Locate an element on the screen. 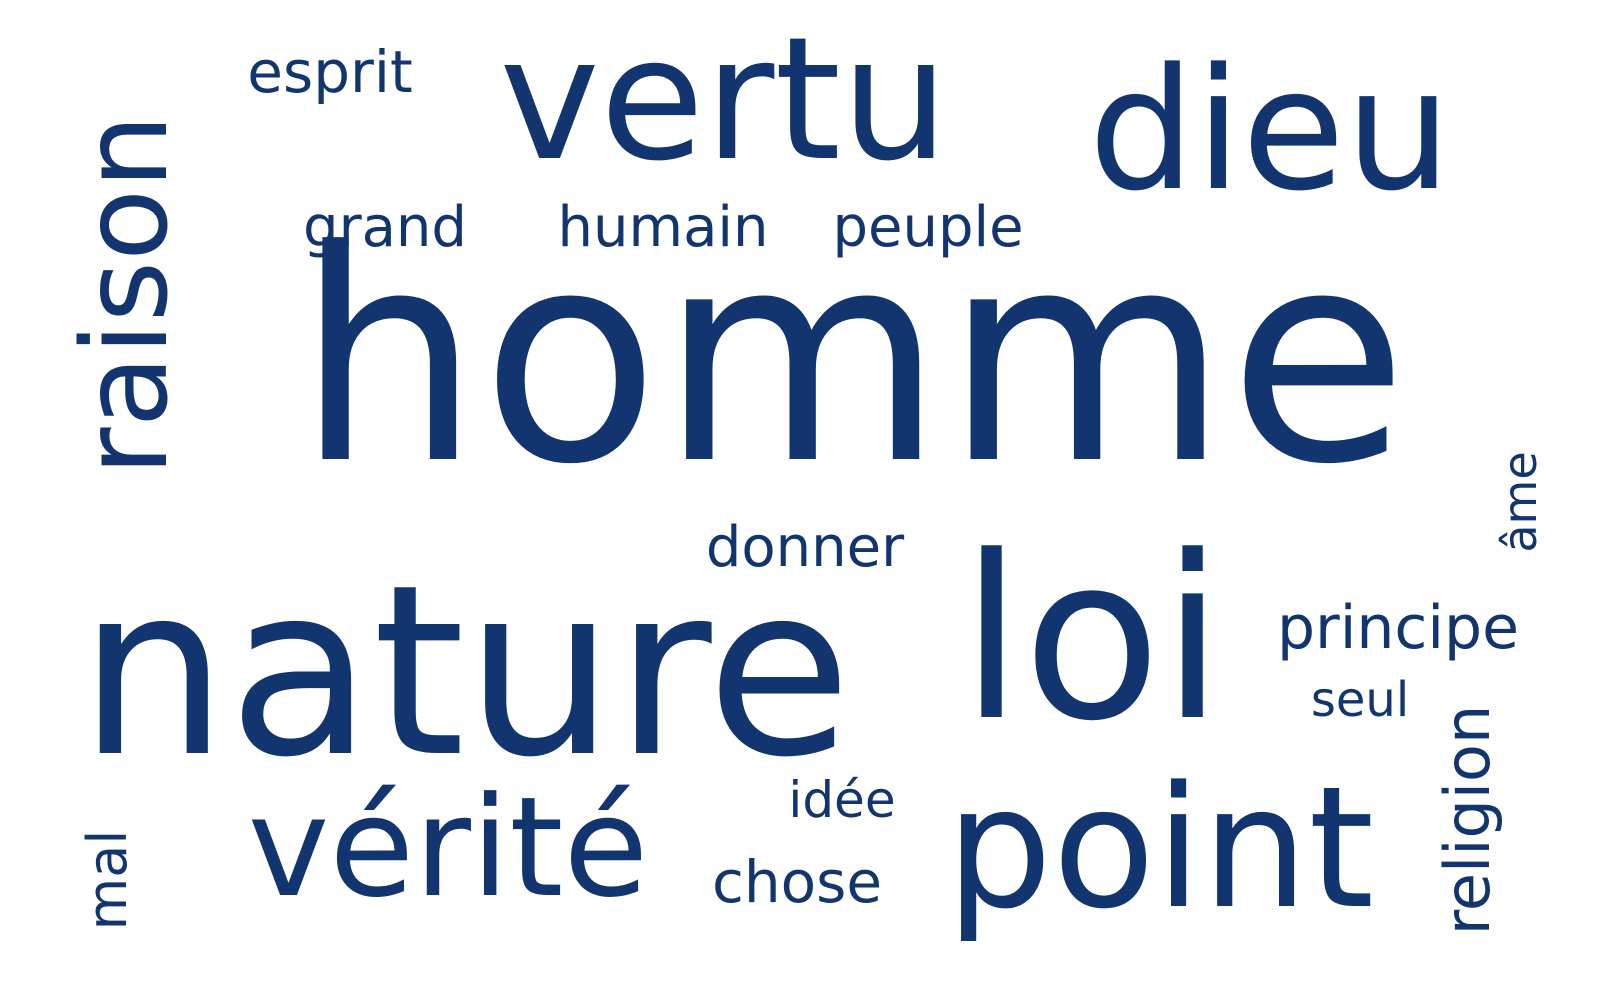  word-loi: loi is located at coordinates (1092, 639).